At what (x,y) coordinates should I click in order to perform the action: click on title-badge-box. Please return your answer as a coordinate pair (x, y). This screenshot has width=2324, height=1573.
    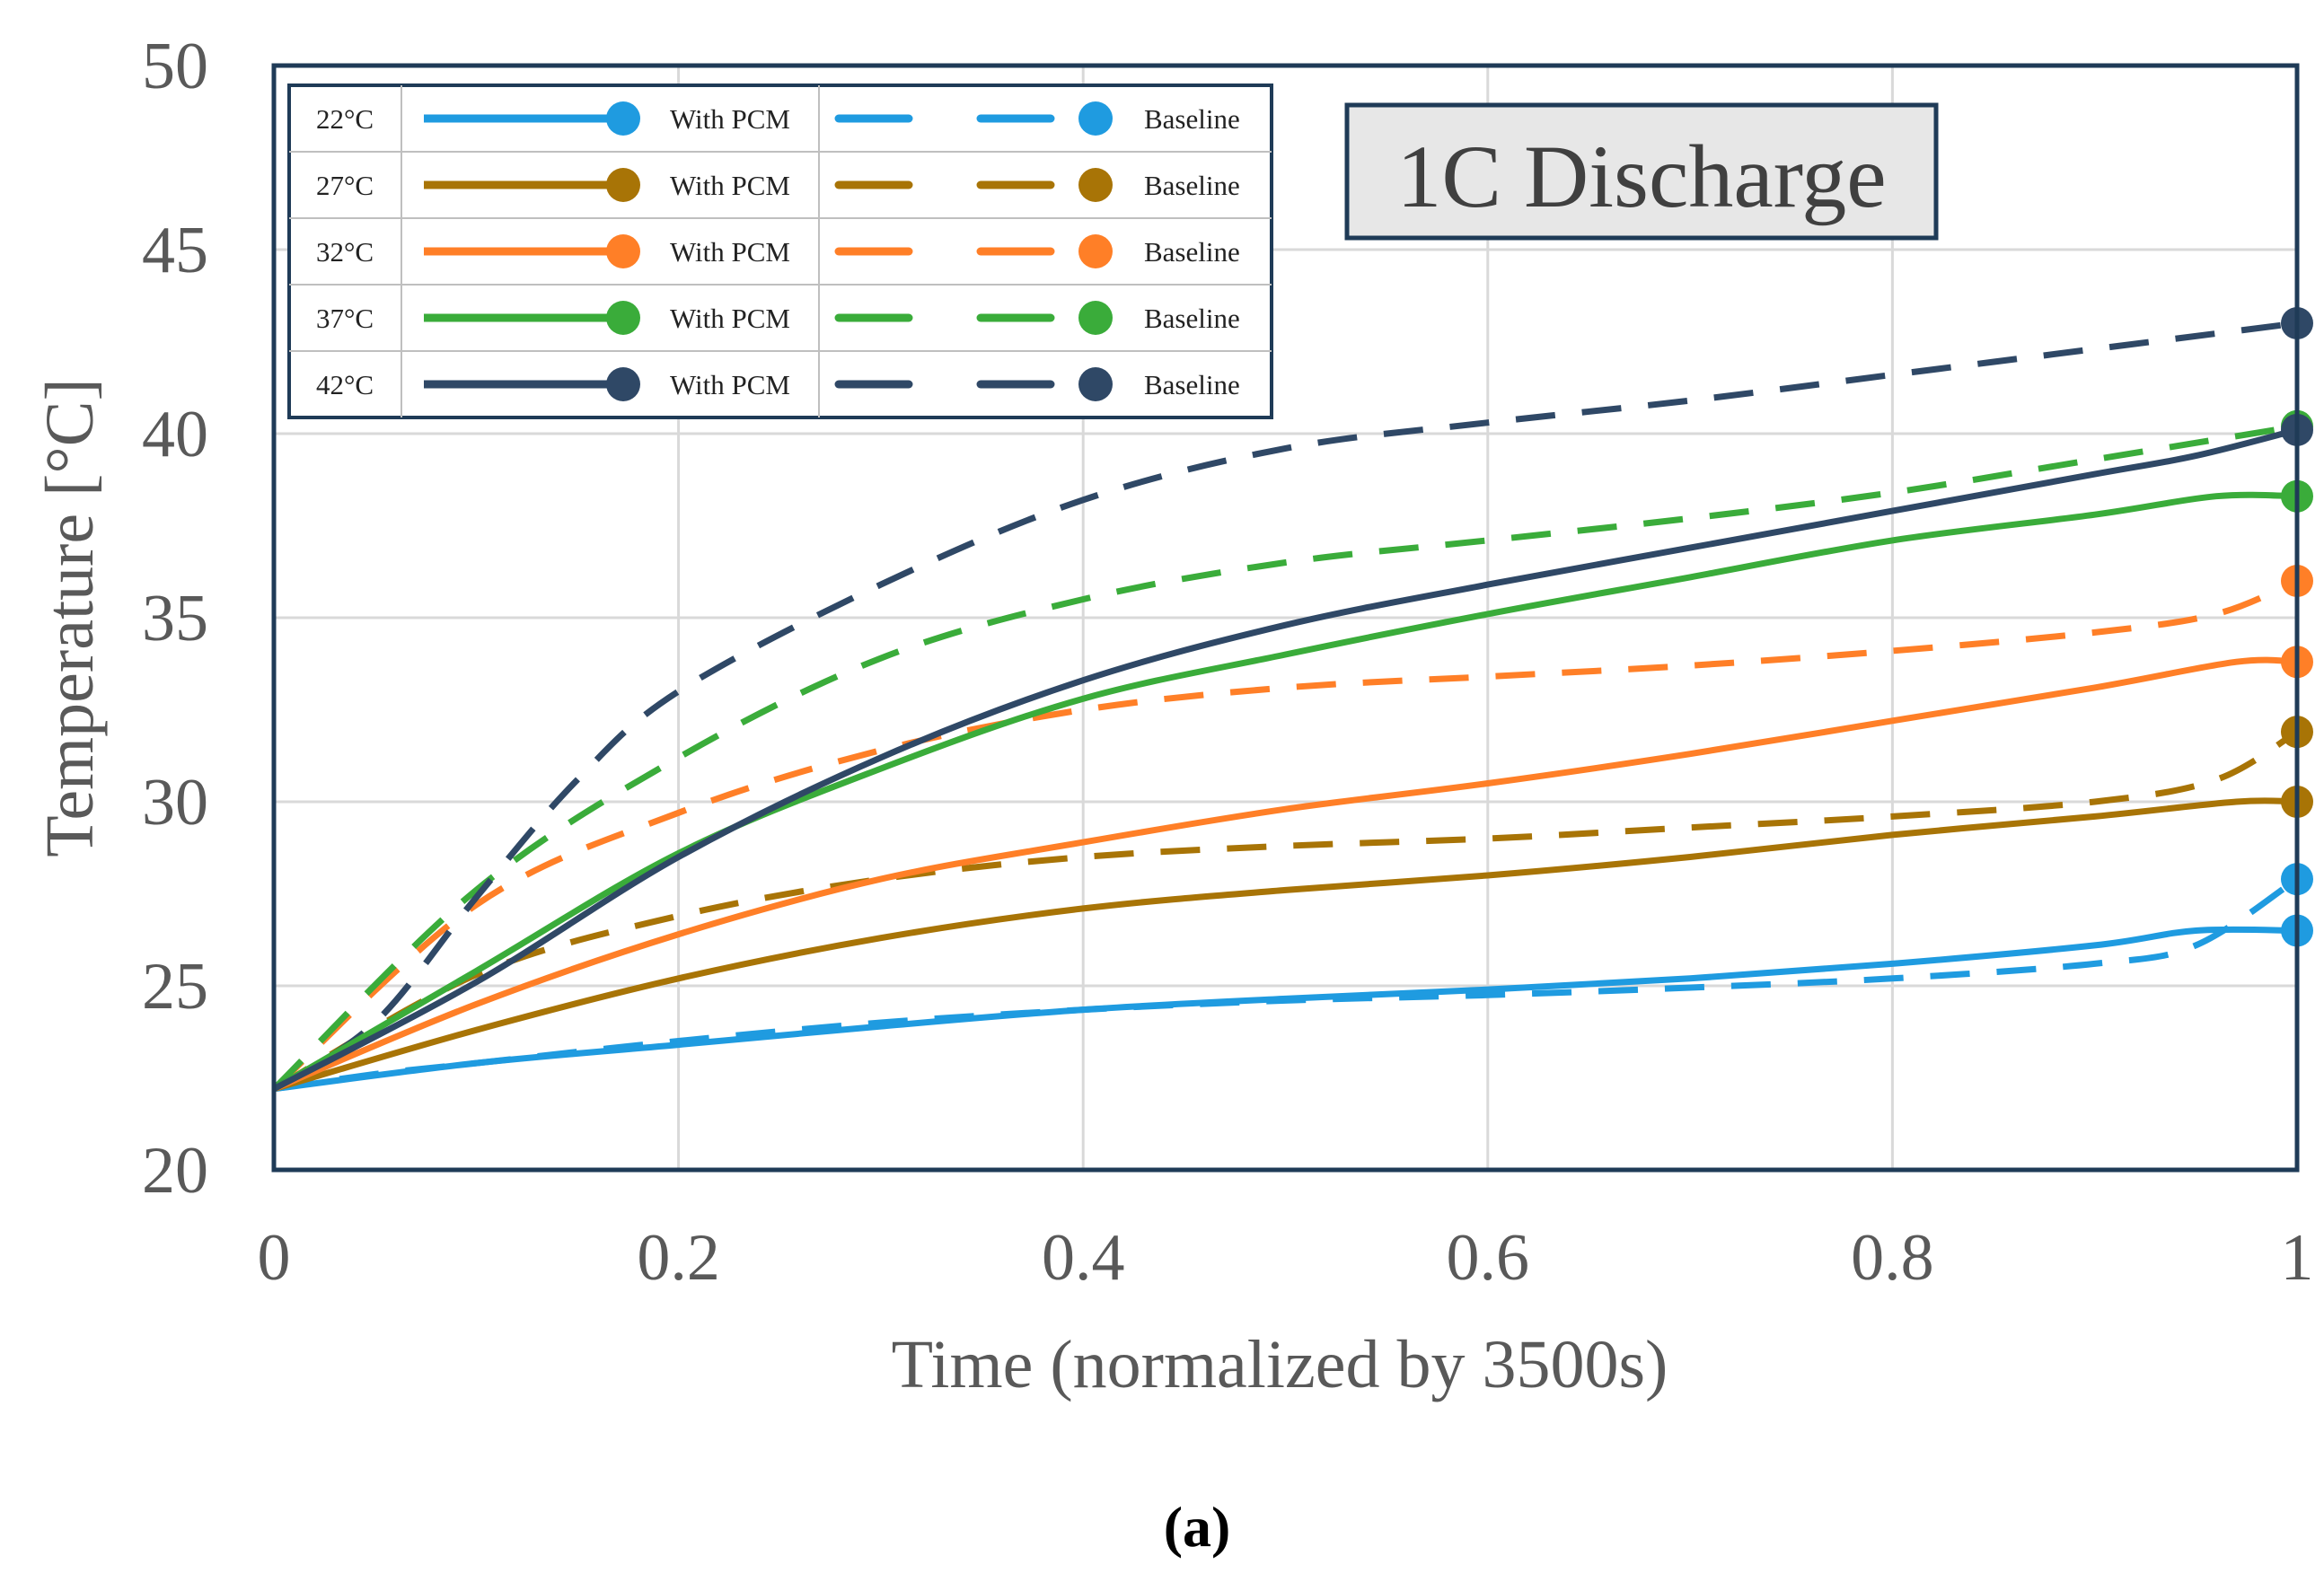
    Looking at the image, I should click on (1641, 171).